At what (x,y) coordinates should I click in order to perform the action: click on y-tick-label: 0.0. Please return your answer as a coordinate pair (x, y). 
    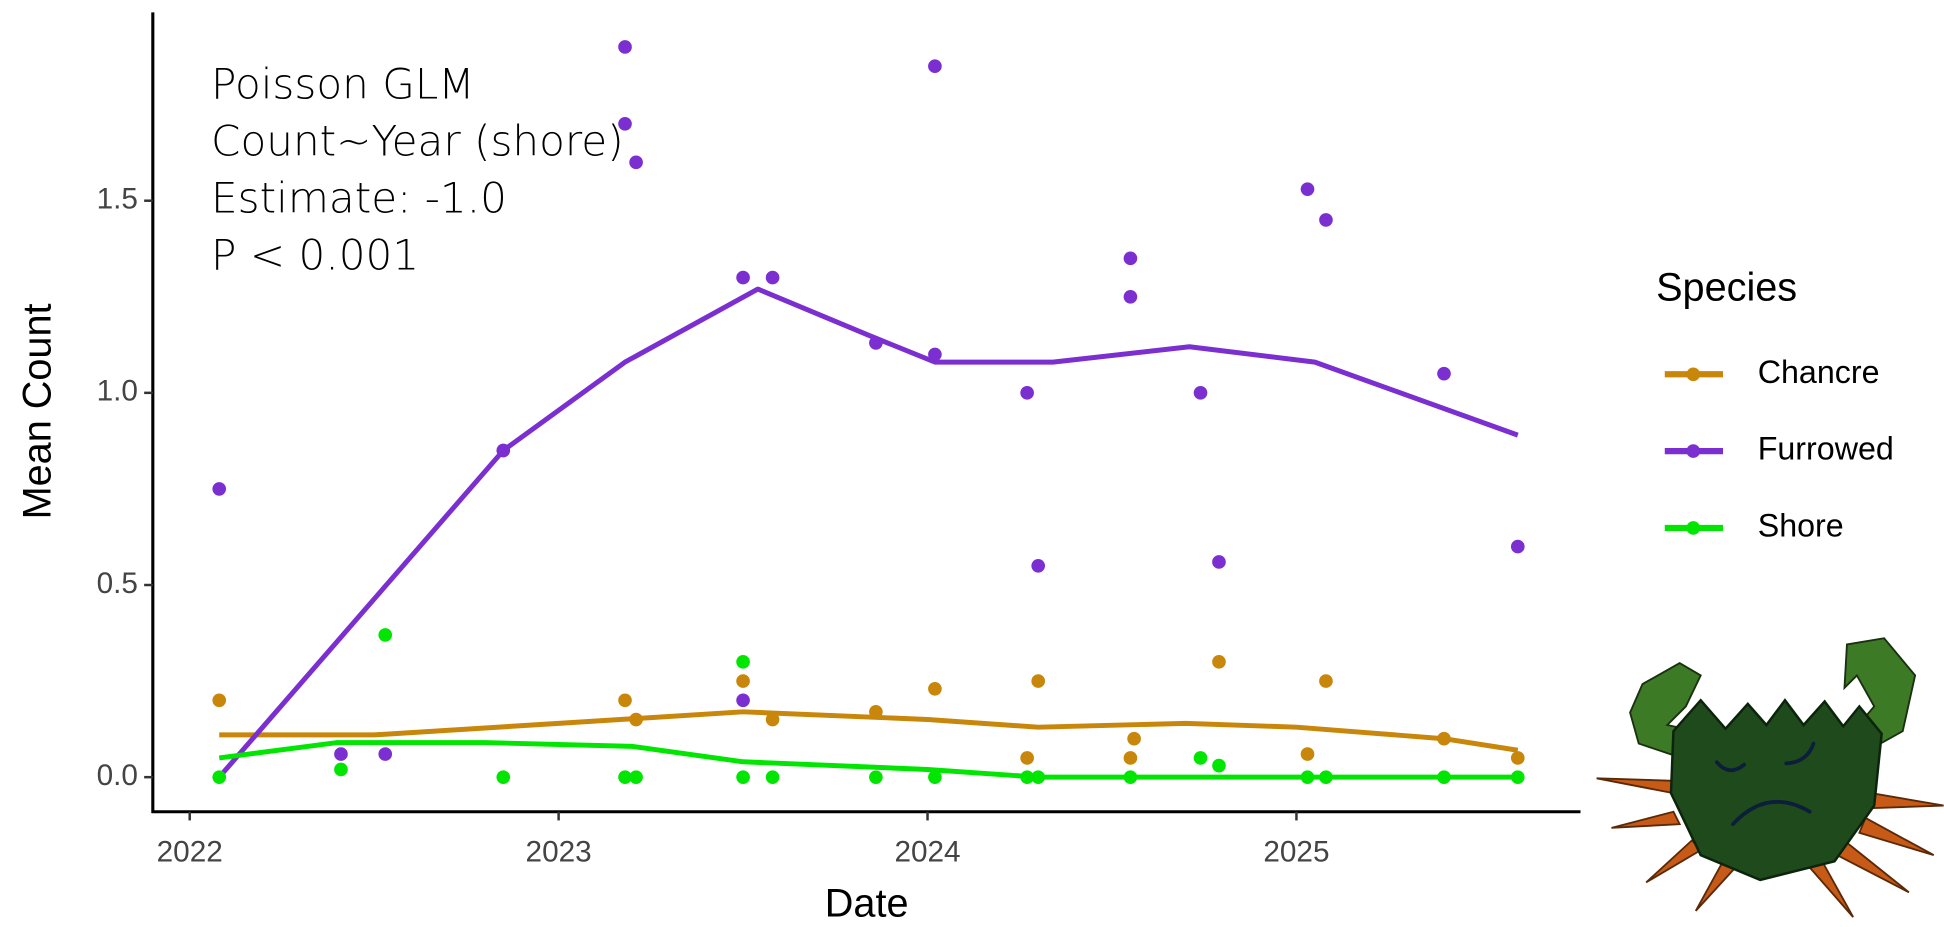
    Looking at the image, I should click on (117, 775).